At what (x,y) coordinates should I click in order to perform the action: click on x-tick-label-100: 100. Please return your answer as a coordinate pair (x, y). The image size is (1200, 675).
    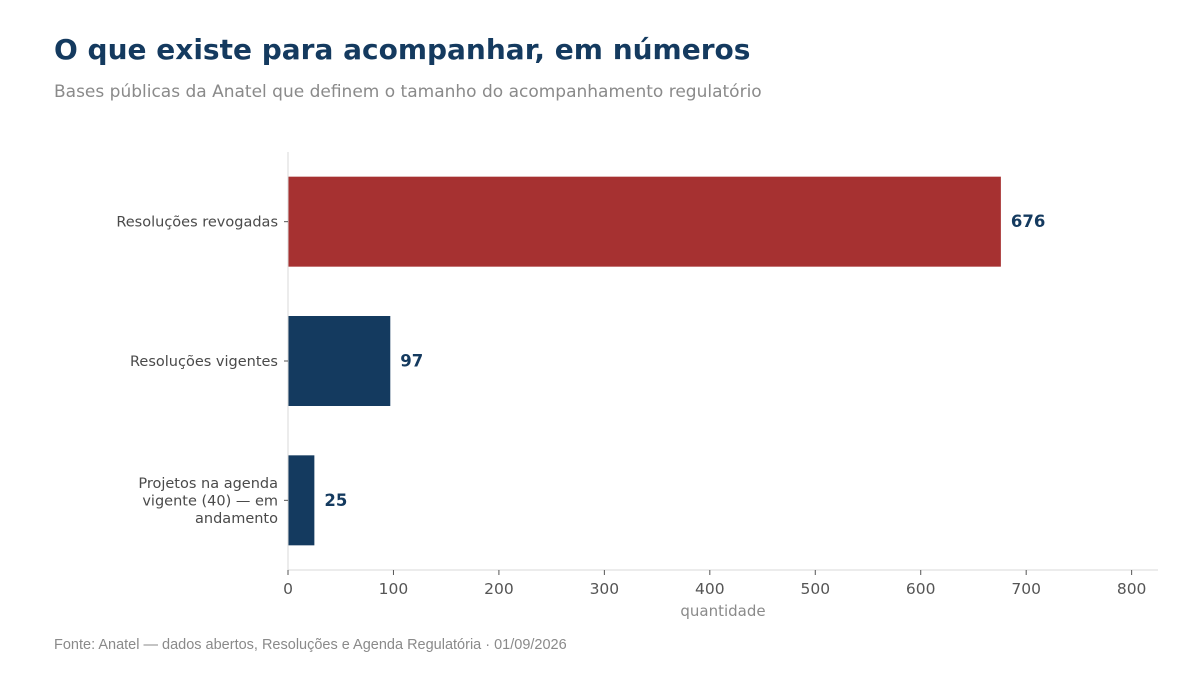
    Looking at the image, I should click on (394, 589).